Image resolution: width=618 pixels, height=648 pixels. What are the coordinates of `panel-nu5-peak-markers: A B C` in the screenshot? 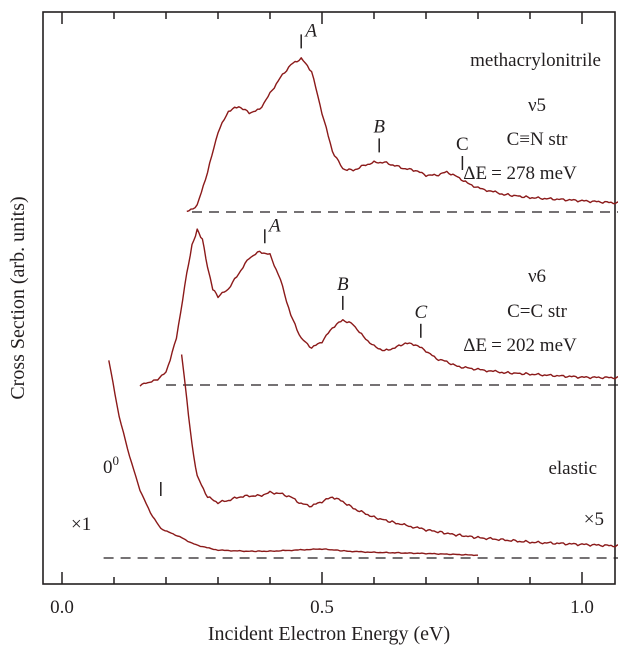 It's located at (384, 95).